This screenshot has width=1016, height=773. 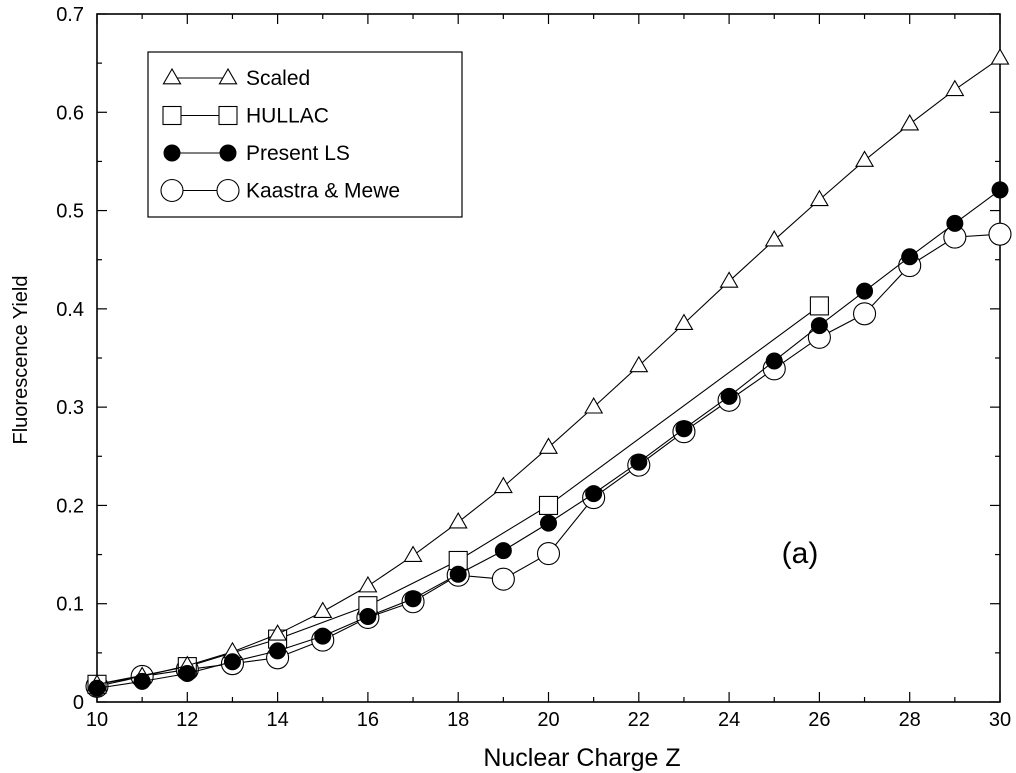 I want to click on legend-item: Kaastra & Mewe, so click(x=280, y=190).